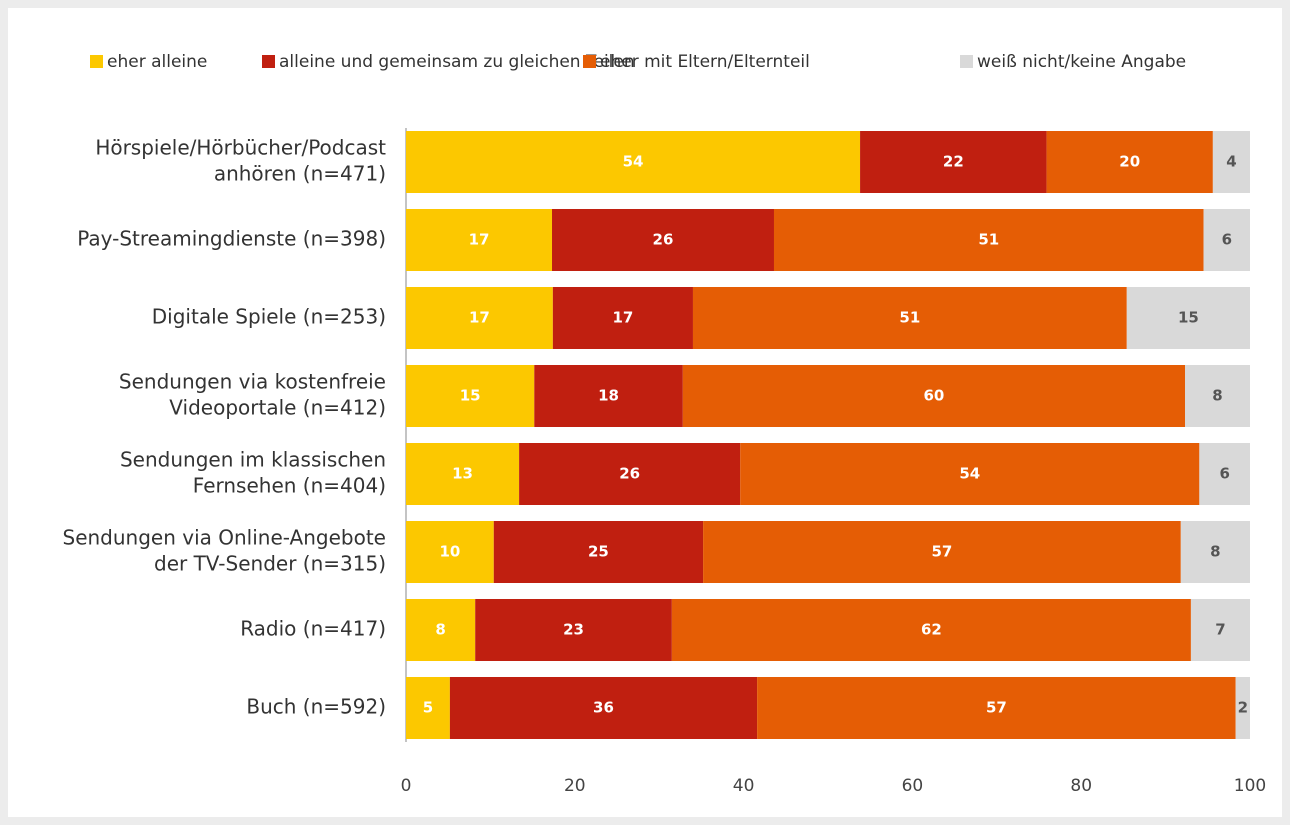  What do you see at coordinates (1081, 786) in the screenshot?
I see `x-tick-label: 80` at bounding box center [1081, 786].